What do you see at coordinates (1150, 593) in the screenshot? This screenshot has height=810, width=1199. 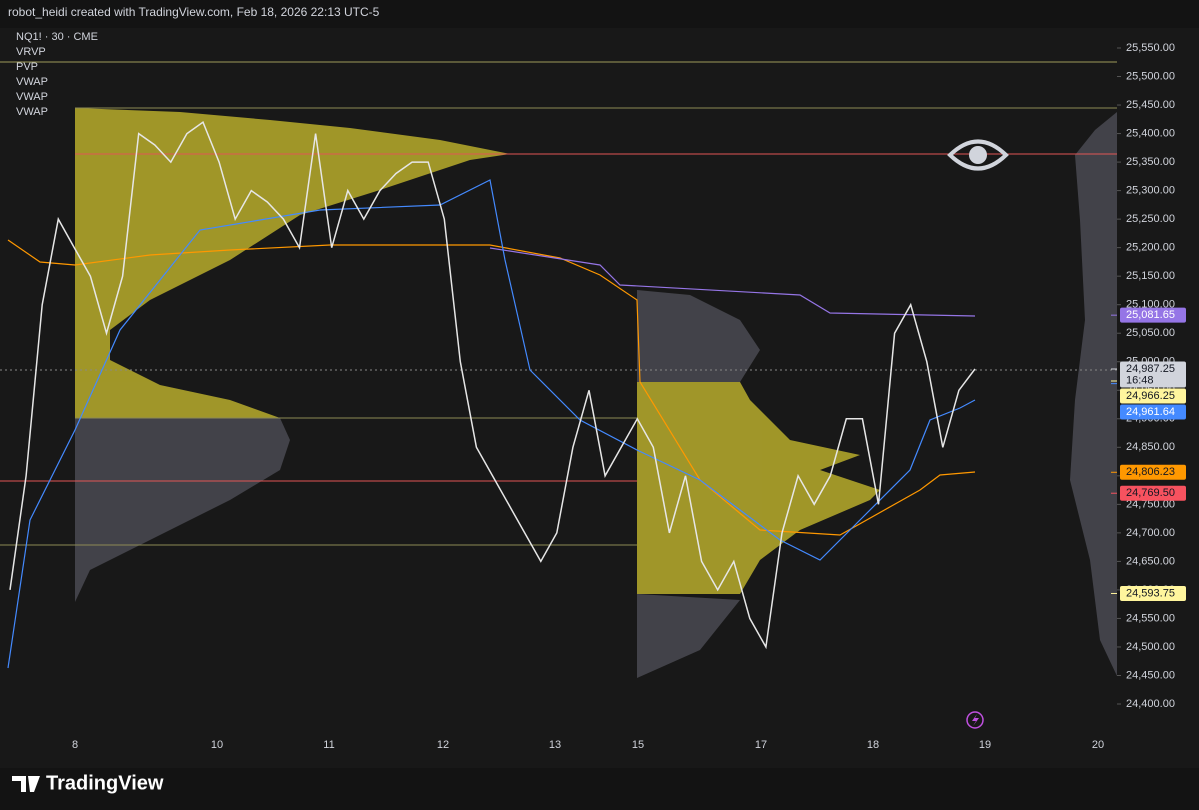 I see `price-label: 24,593.75` at bounding box center [1150, 593].